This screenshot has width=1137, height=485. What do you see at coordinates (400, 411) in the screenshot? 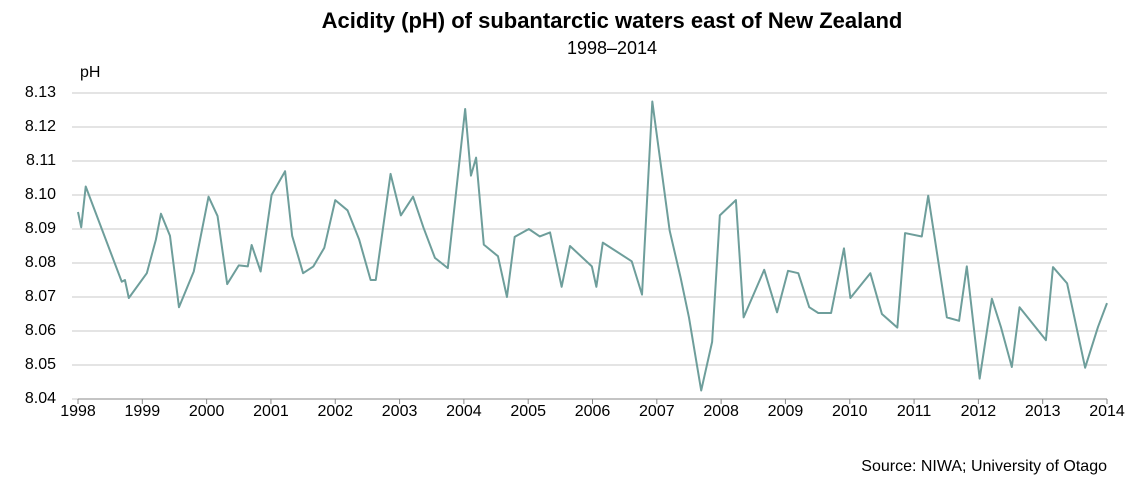
I see `x-tick-label: 2003` at bounding box center [400, 411].